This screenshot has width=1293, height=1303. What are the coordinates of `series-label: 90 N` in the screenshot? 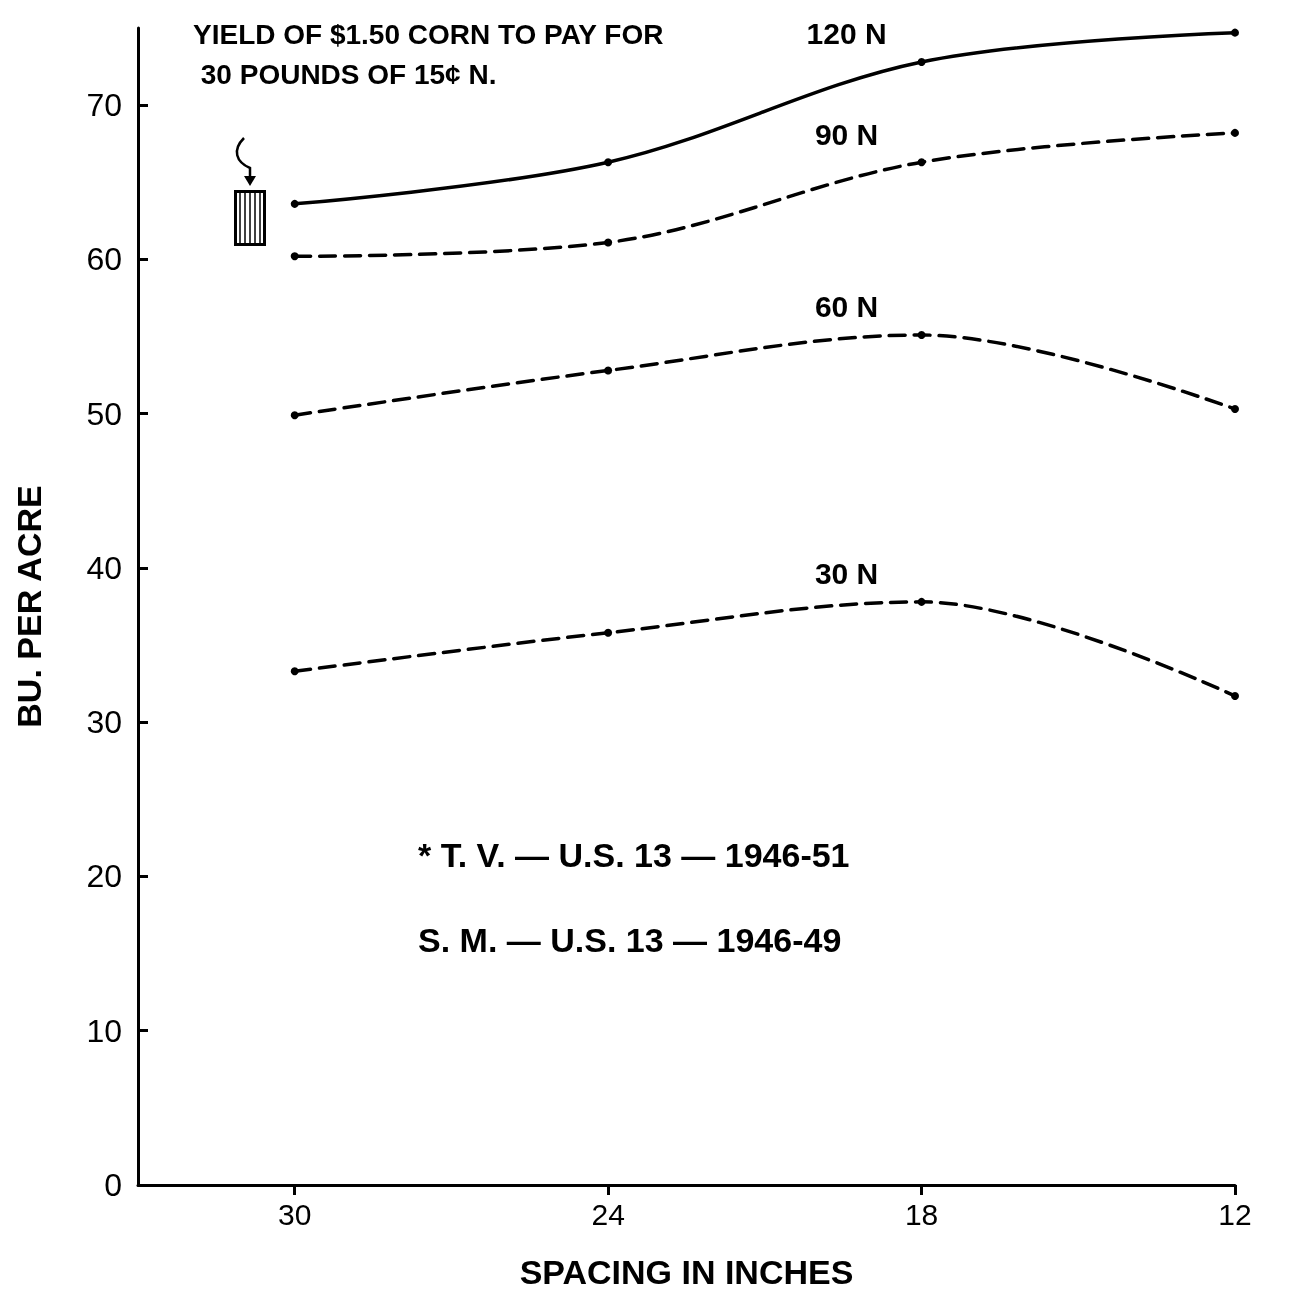 It's located at (846, 134).